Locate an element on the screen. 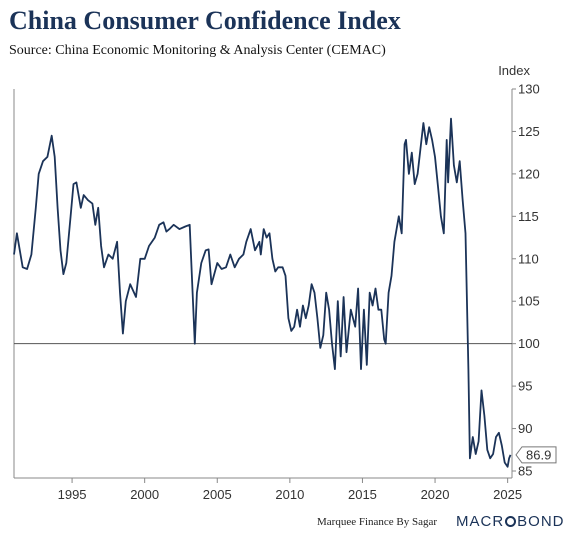 The width and height of the screenshot is (564, 543). y-tick-label: 125 is located at coordinates (529, 131).